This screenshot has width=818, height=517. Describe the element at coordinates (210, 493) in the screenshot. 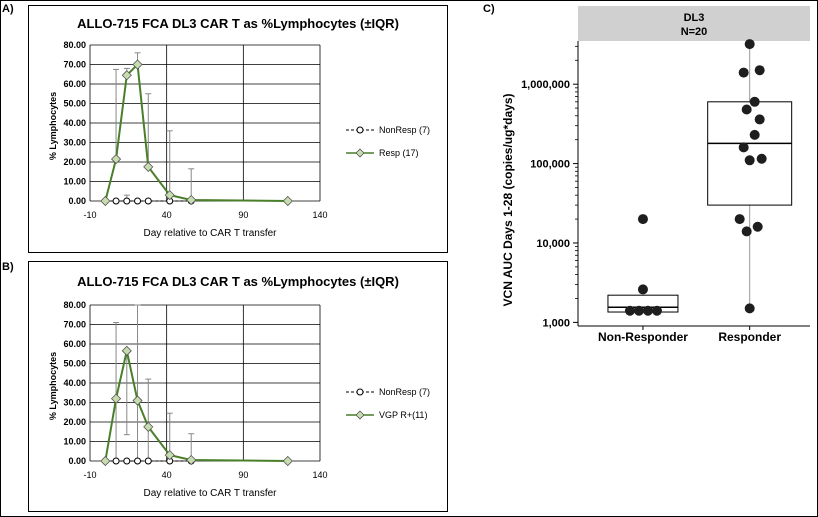

I see `panel-b-xlabel: Day relative to CAR T transfer` at that location.